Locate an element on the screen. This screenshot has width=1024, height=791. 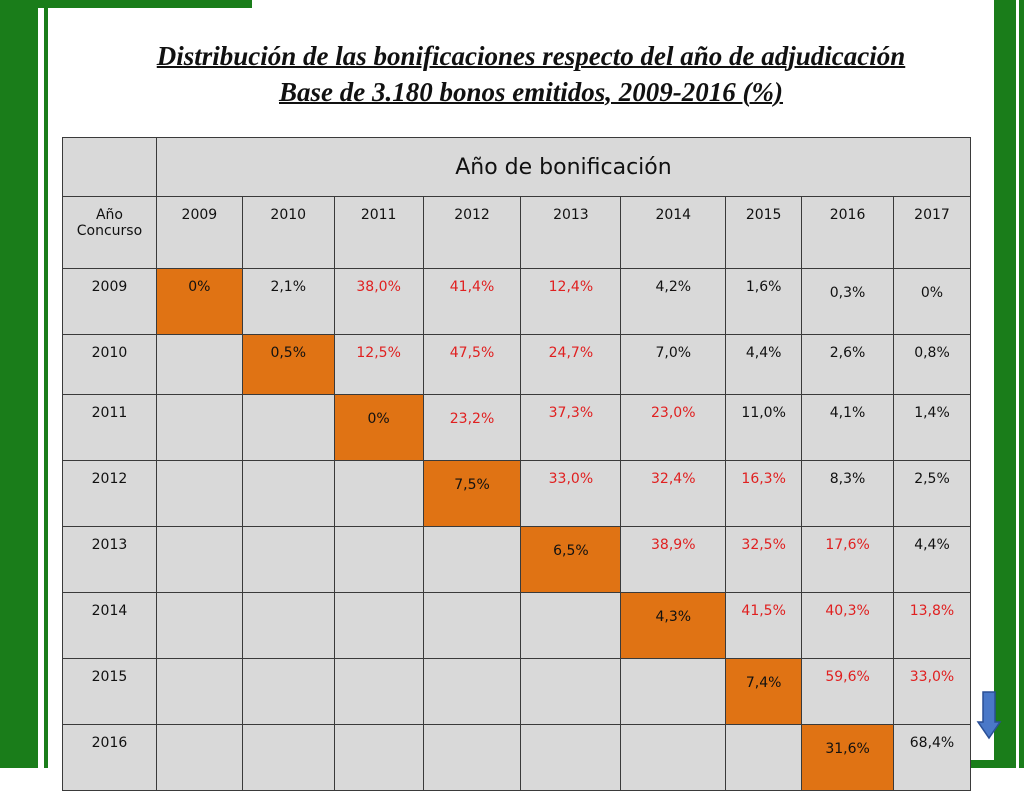
table-row: 2016 31,6% 68,4% is located at coordinates (516, 757).